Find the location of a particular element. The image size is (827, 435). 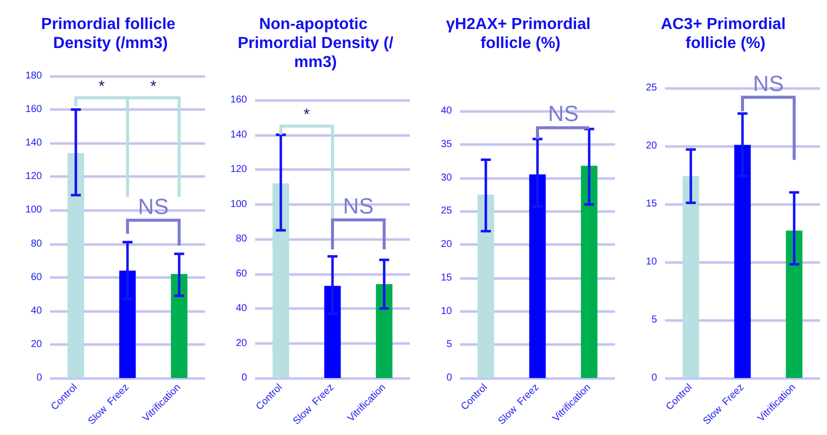

y-tick-label: 180 is located at coordinates (33, 76).